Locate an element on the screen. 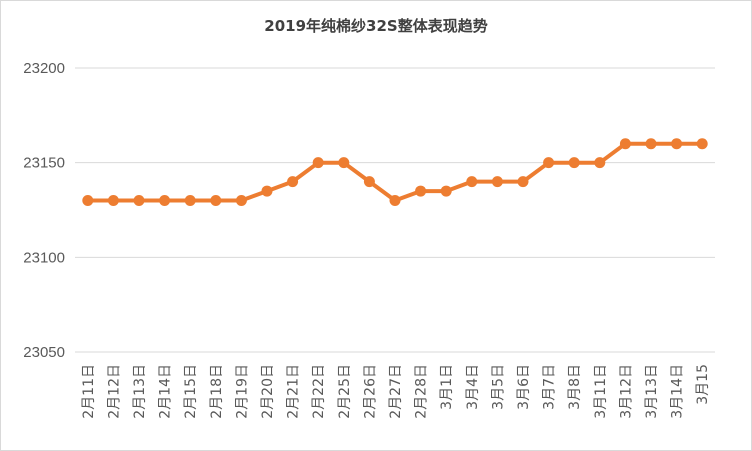 This screenshot has height=451, width=752. y-tick-label: 23050 is located at coordinates (44, 352).